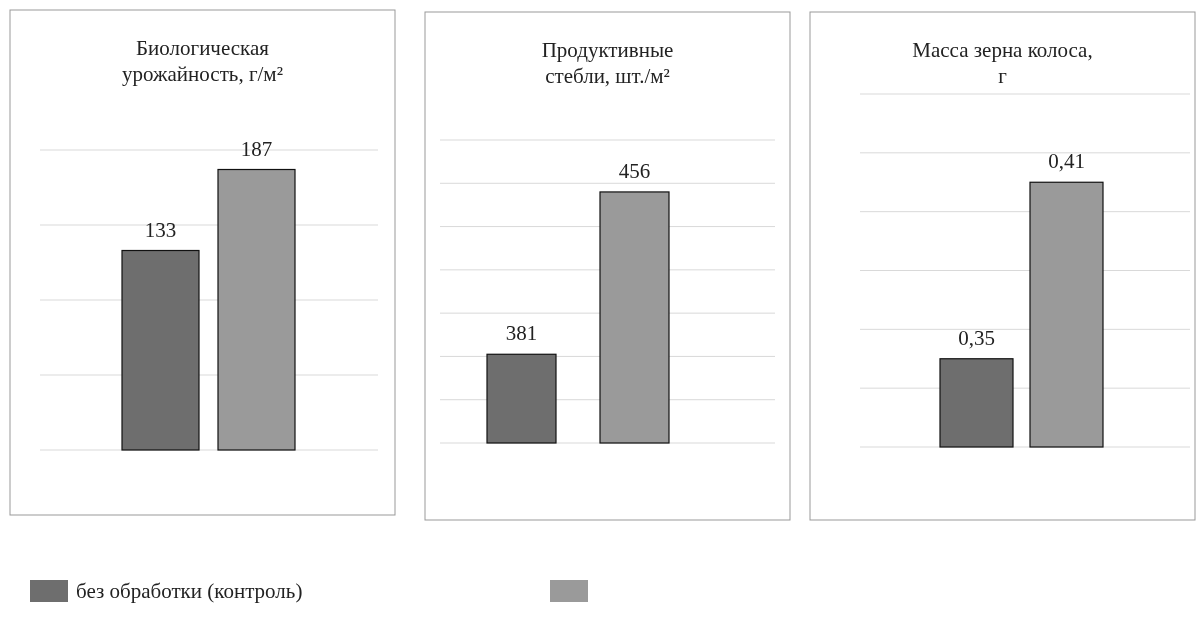  I want to click on data-label: 133, so click(160, 229).